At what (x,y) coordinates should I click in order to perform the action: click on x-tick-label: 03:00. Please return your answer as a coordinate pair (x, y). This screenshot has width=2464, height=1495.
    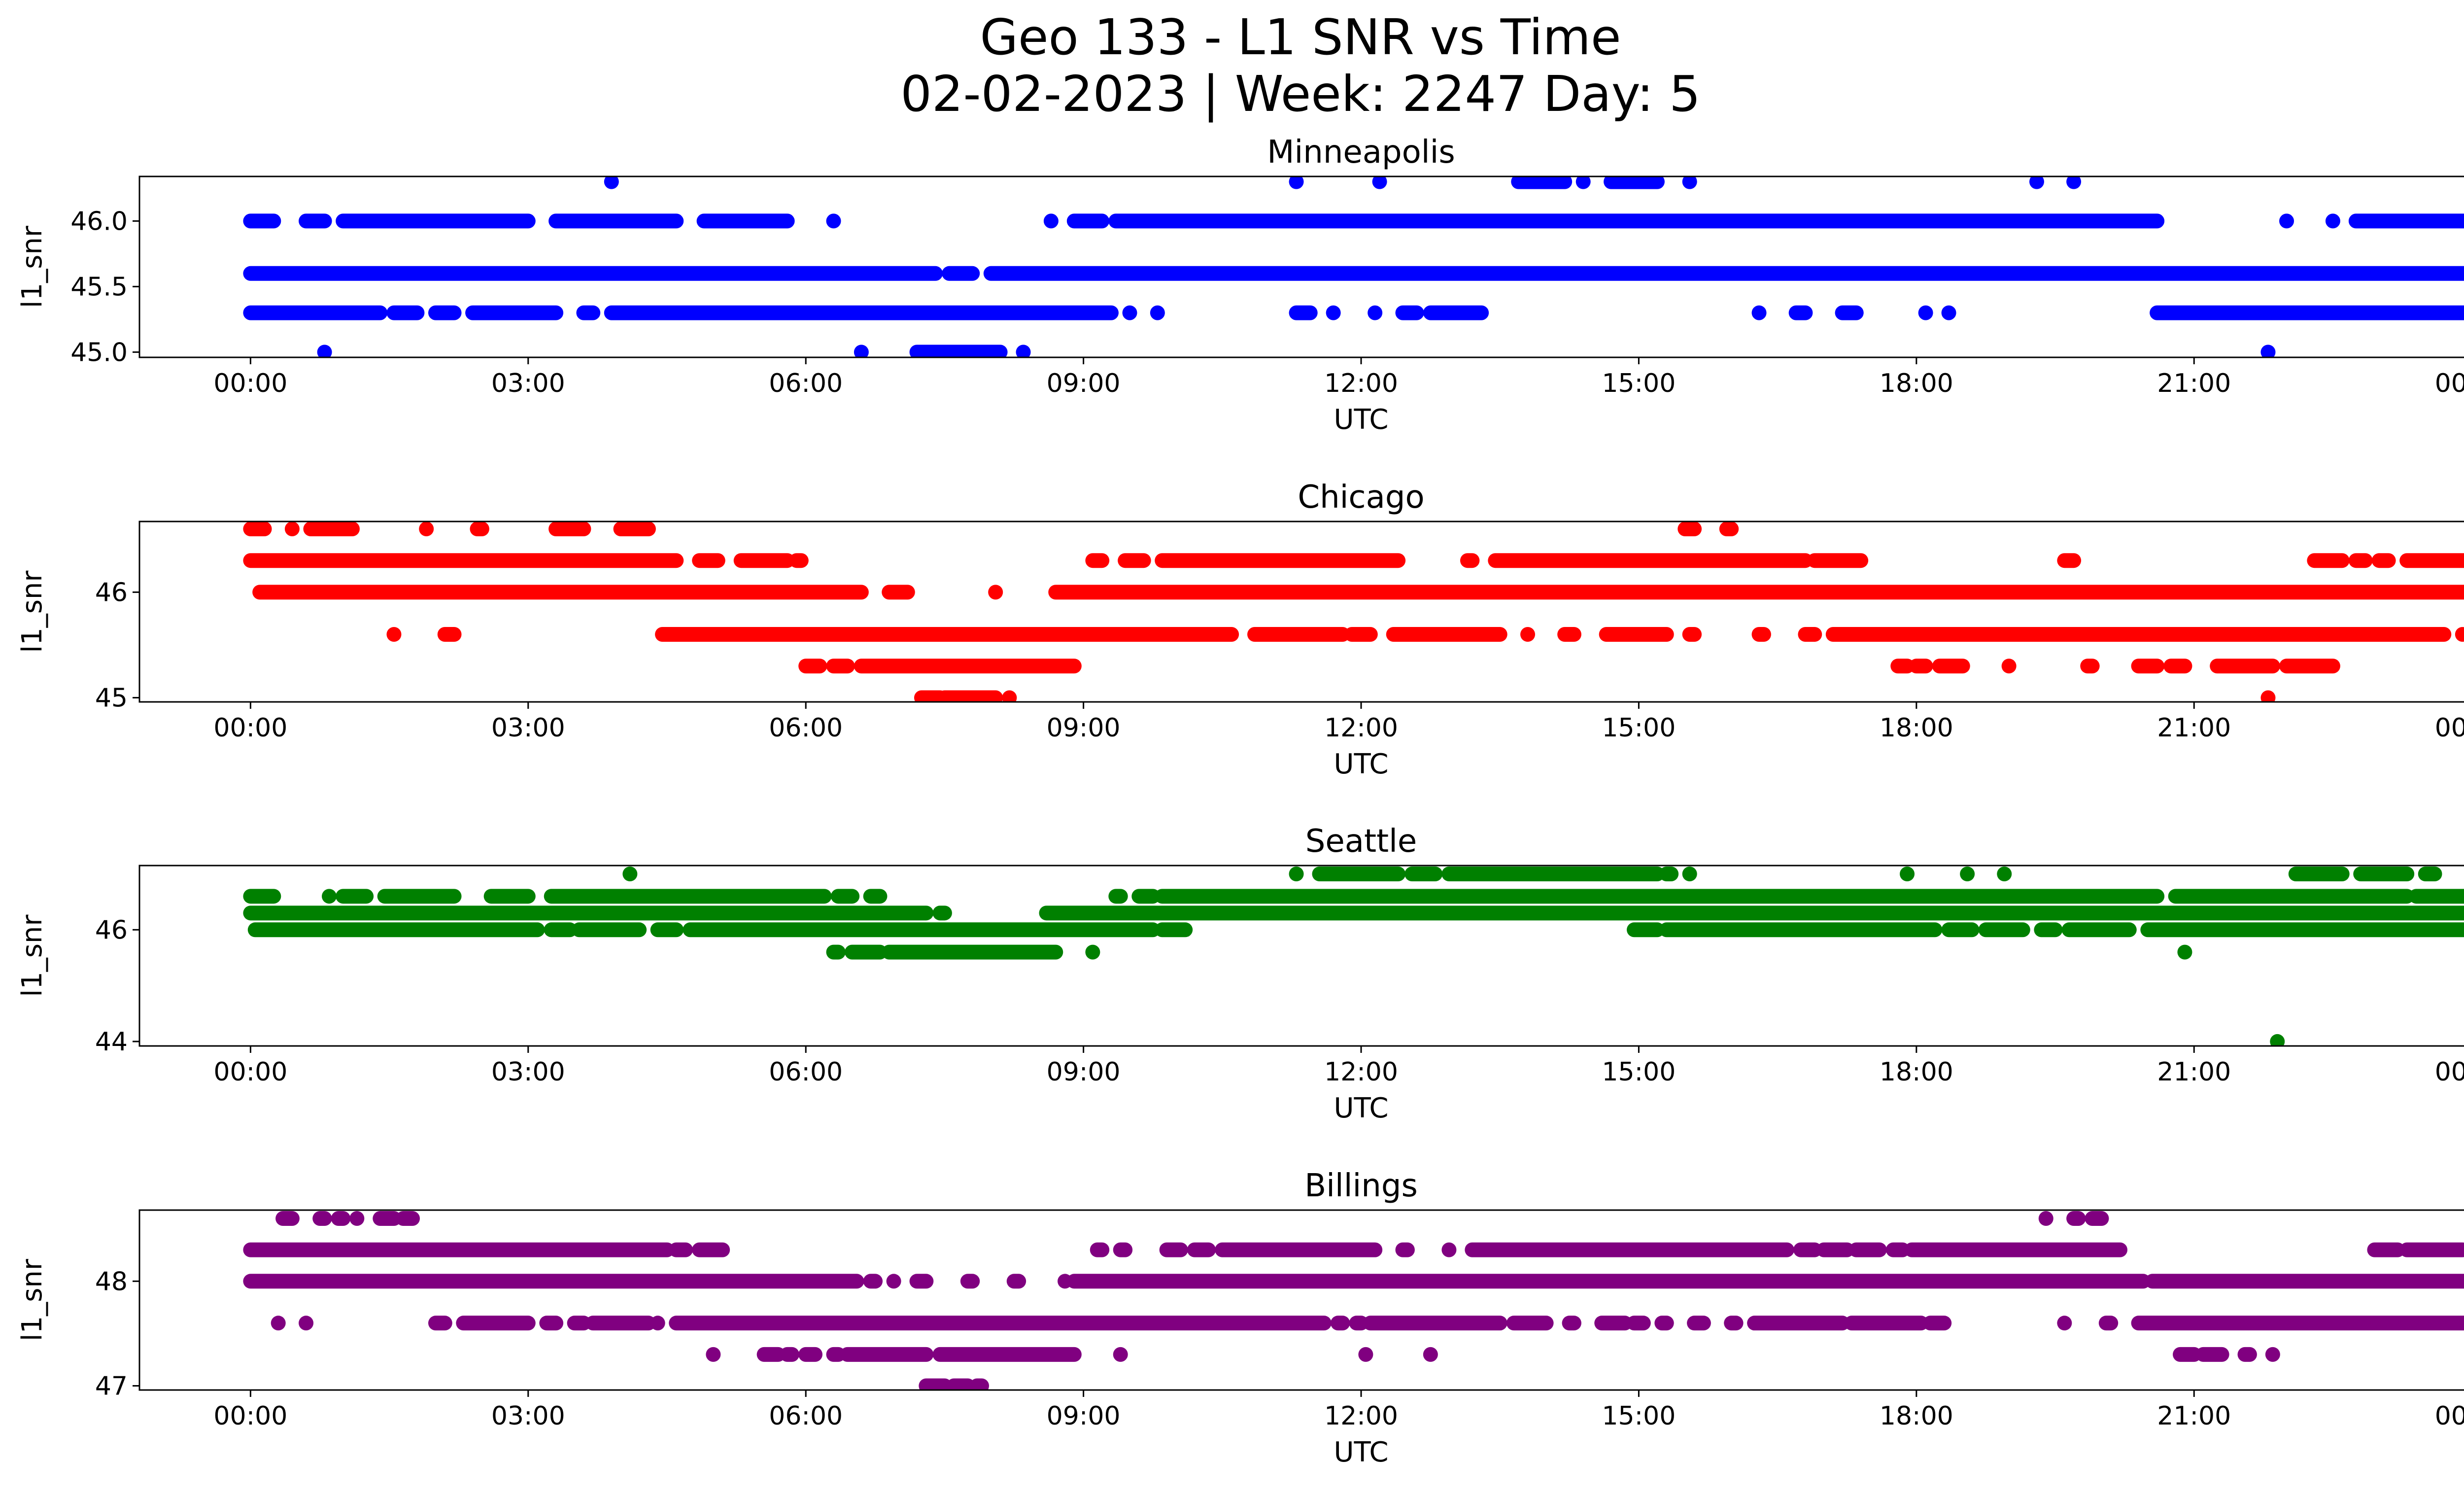
    Looking at the image, I should click on (528, 383).